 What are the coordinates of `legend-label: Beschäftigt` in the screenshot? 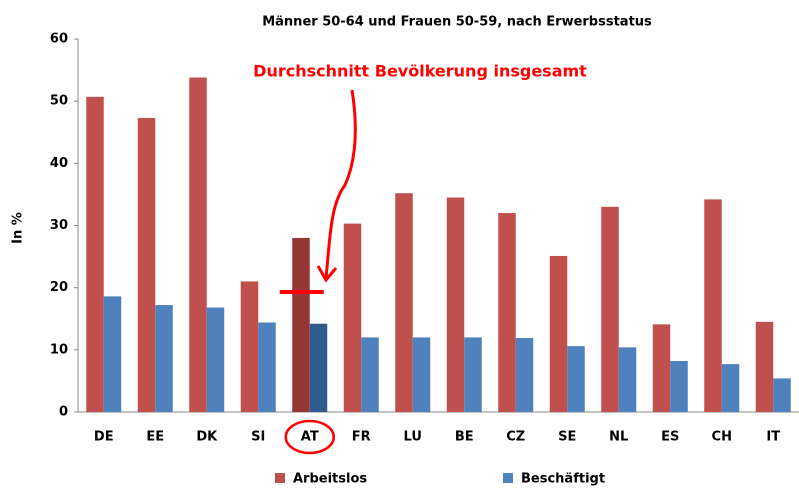 It's located at (563, 479).